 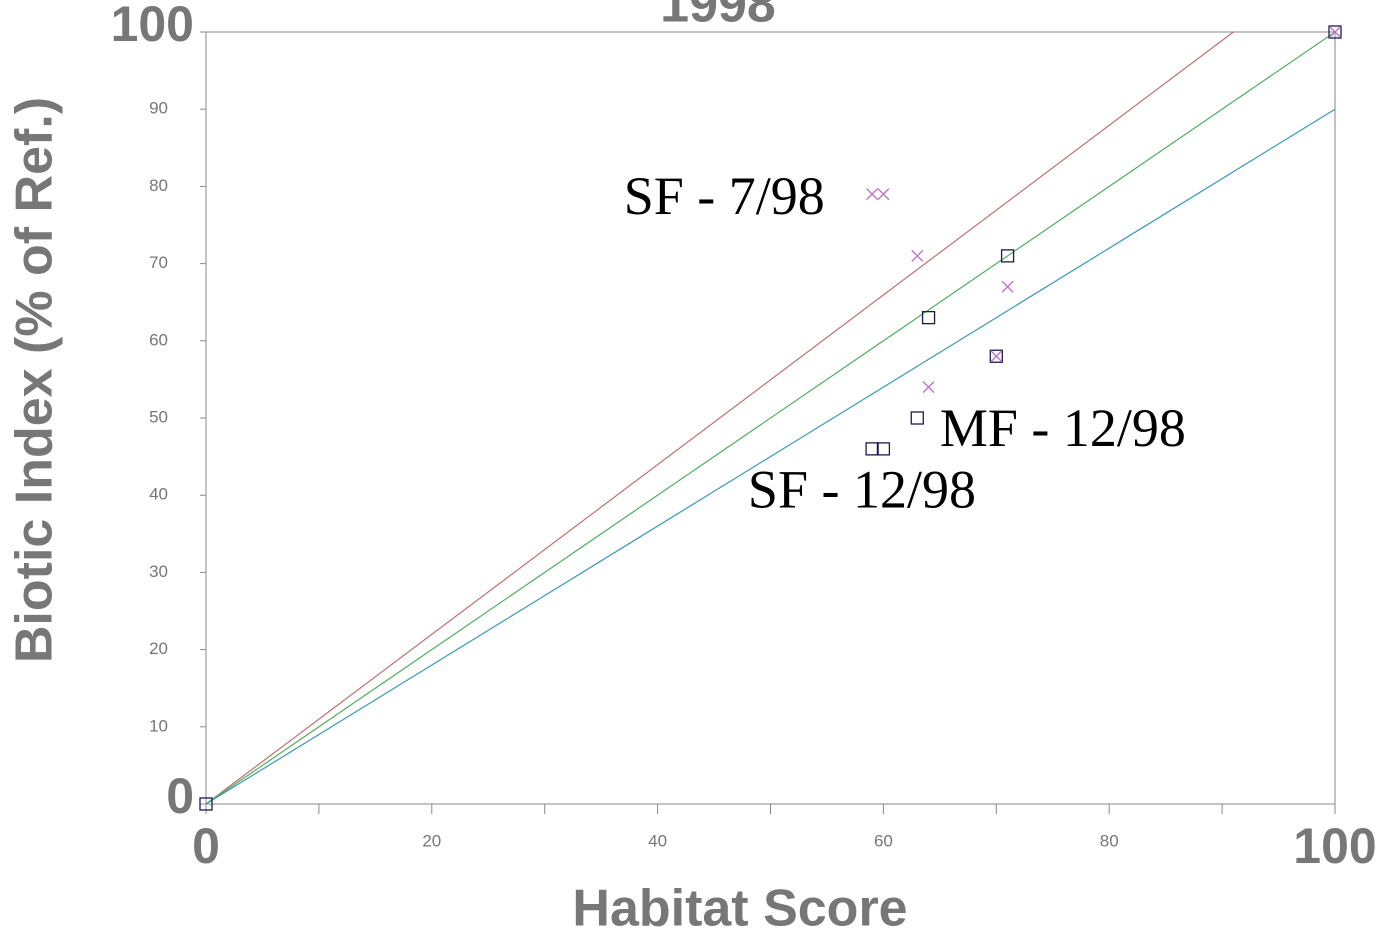 What do you see at coordinates (158, 648) in the screenshot?
I see `y-tick-label: 20` at bounding box center [158, 648].